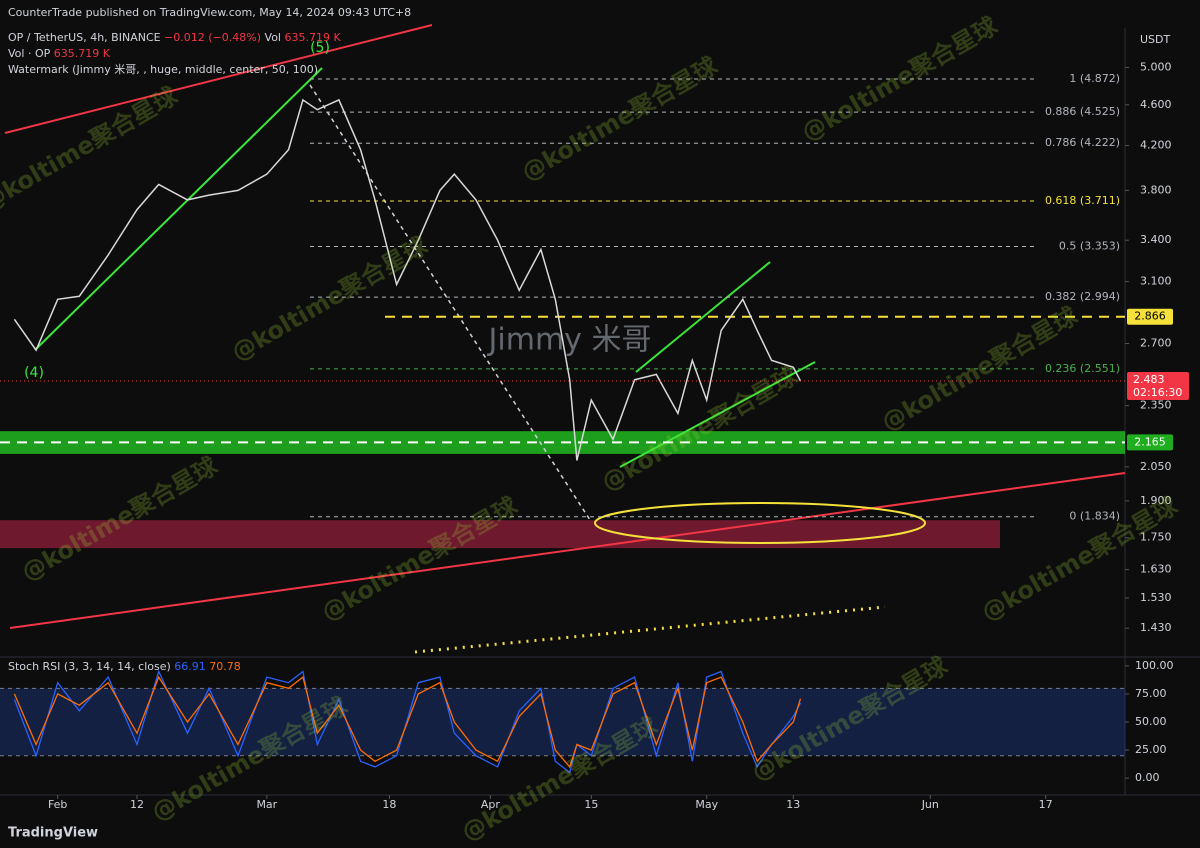 Image resolution: width=1200 pixels, height=848 pixels. What do you see at coordinates (1082, 142) in the screenshot?
I see `fib-label: 0.786 (4.222)` at bounding box center [1082, 142].